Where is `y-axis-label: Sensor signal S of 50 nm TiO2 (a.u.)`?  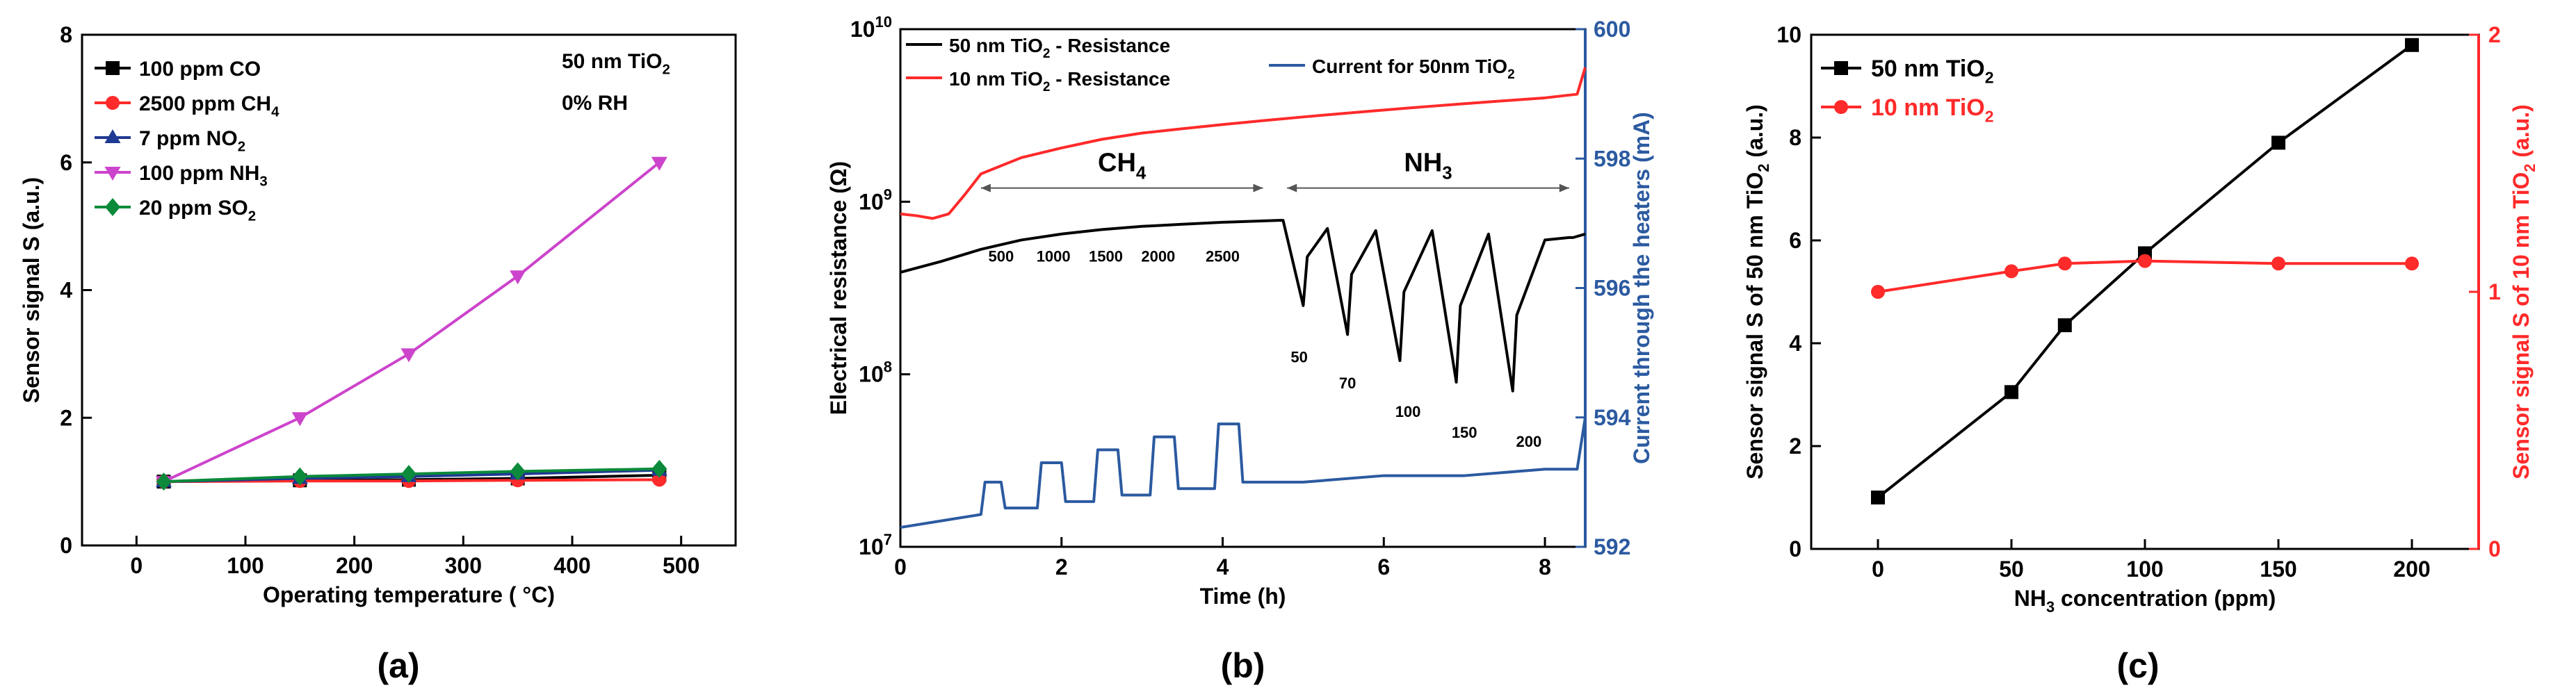
y-axis-label: Sensor signal S of 50 nm TiO2 (a.u.) is located at coordinates (1757, 291).